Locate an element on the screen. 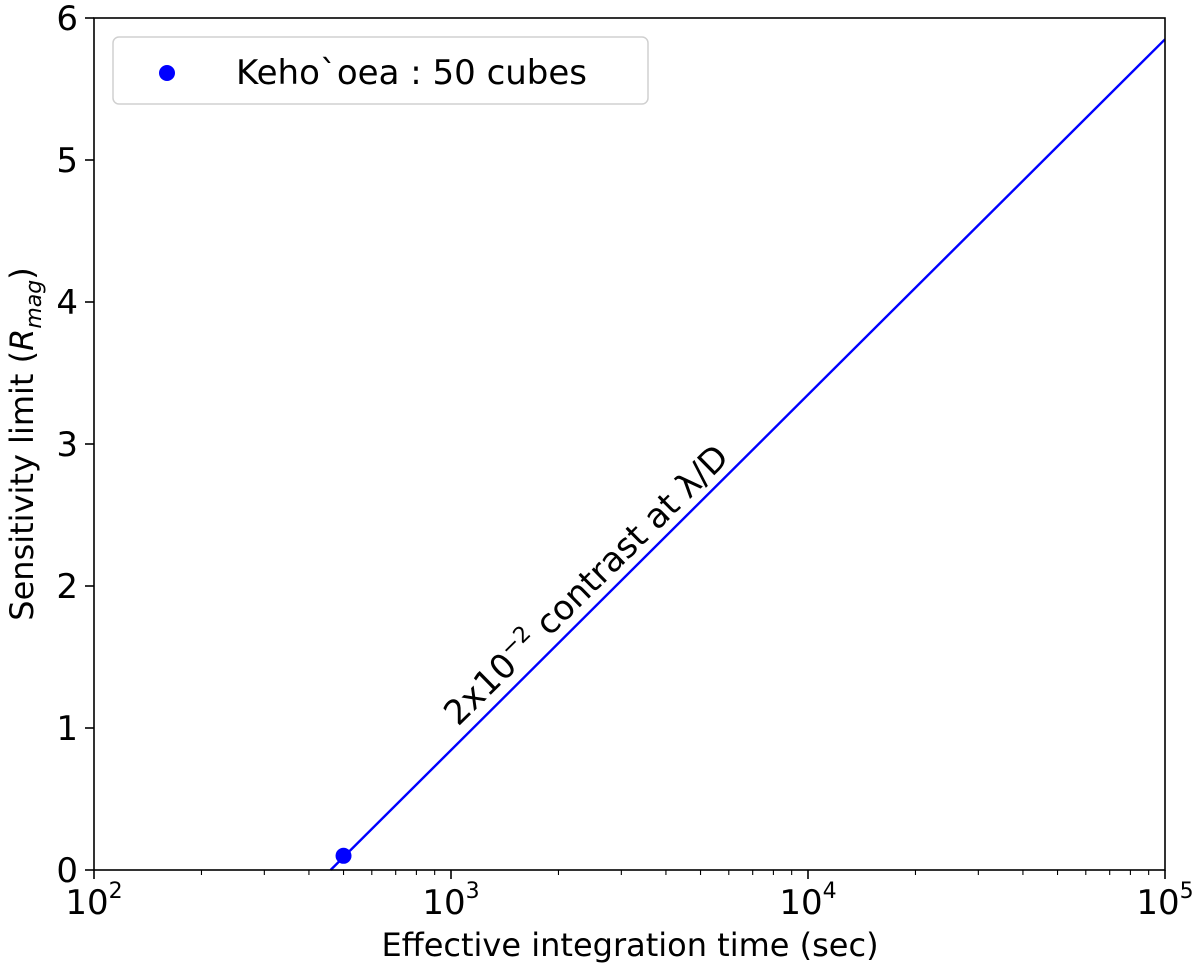  y-tick-label: 6 is located at coordinates (67, 19).